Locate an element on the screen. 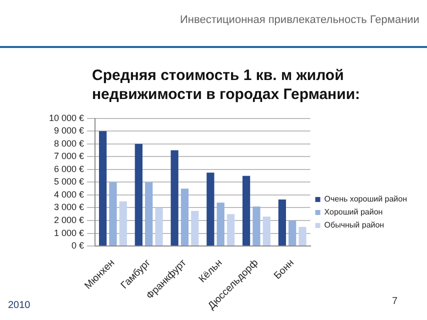 This screenshot has width=427, height=320. y-tick-label: 8 000 € is located at coordinates (69, 143).